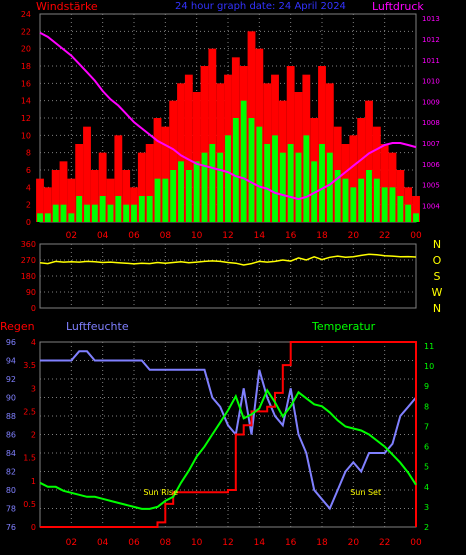  Describe the element at coordinates (28, 205) in the screenshot. I see `wind-y-tick-label: 2` at that location.